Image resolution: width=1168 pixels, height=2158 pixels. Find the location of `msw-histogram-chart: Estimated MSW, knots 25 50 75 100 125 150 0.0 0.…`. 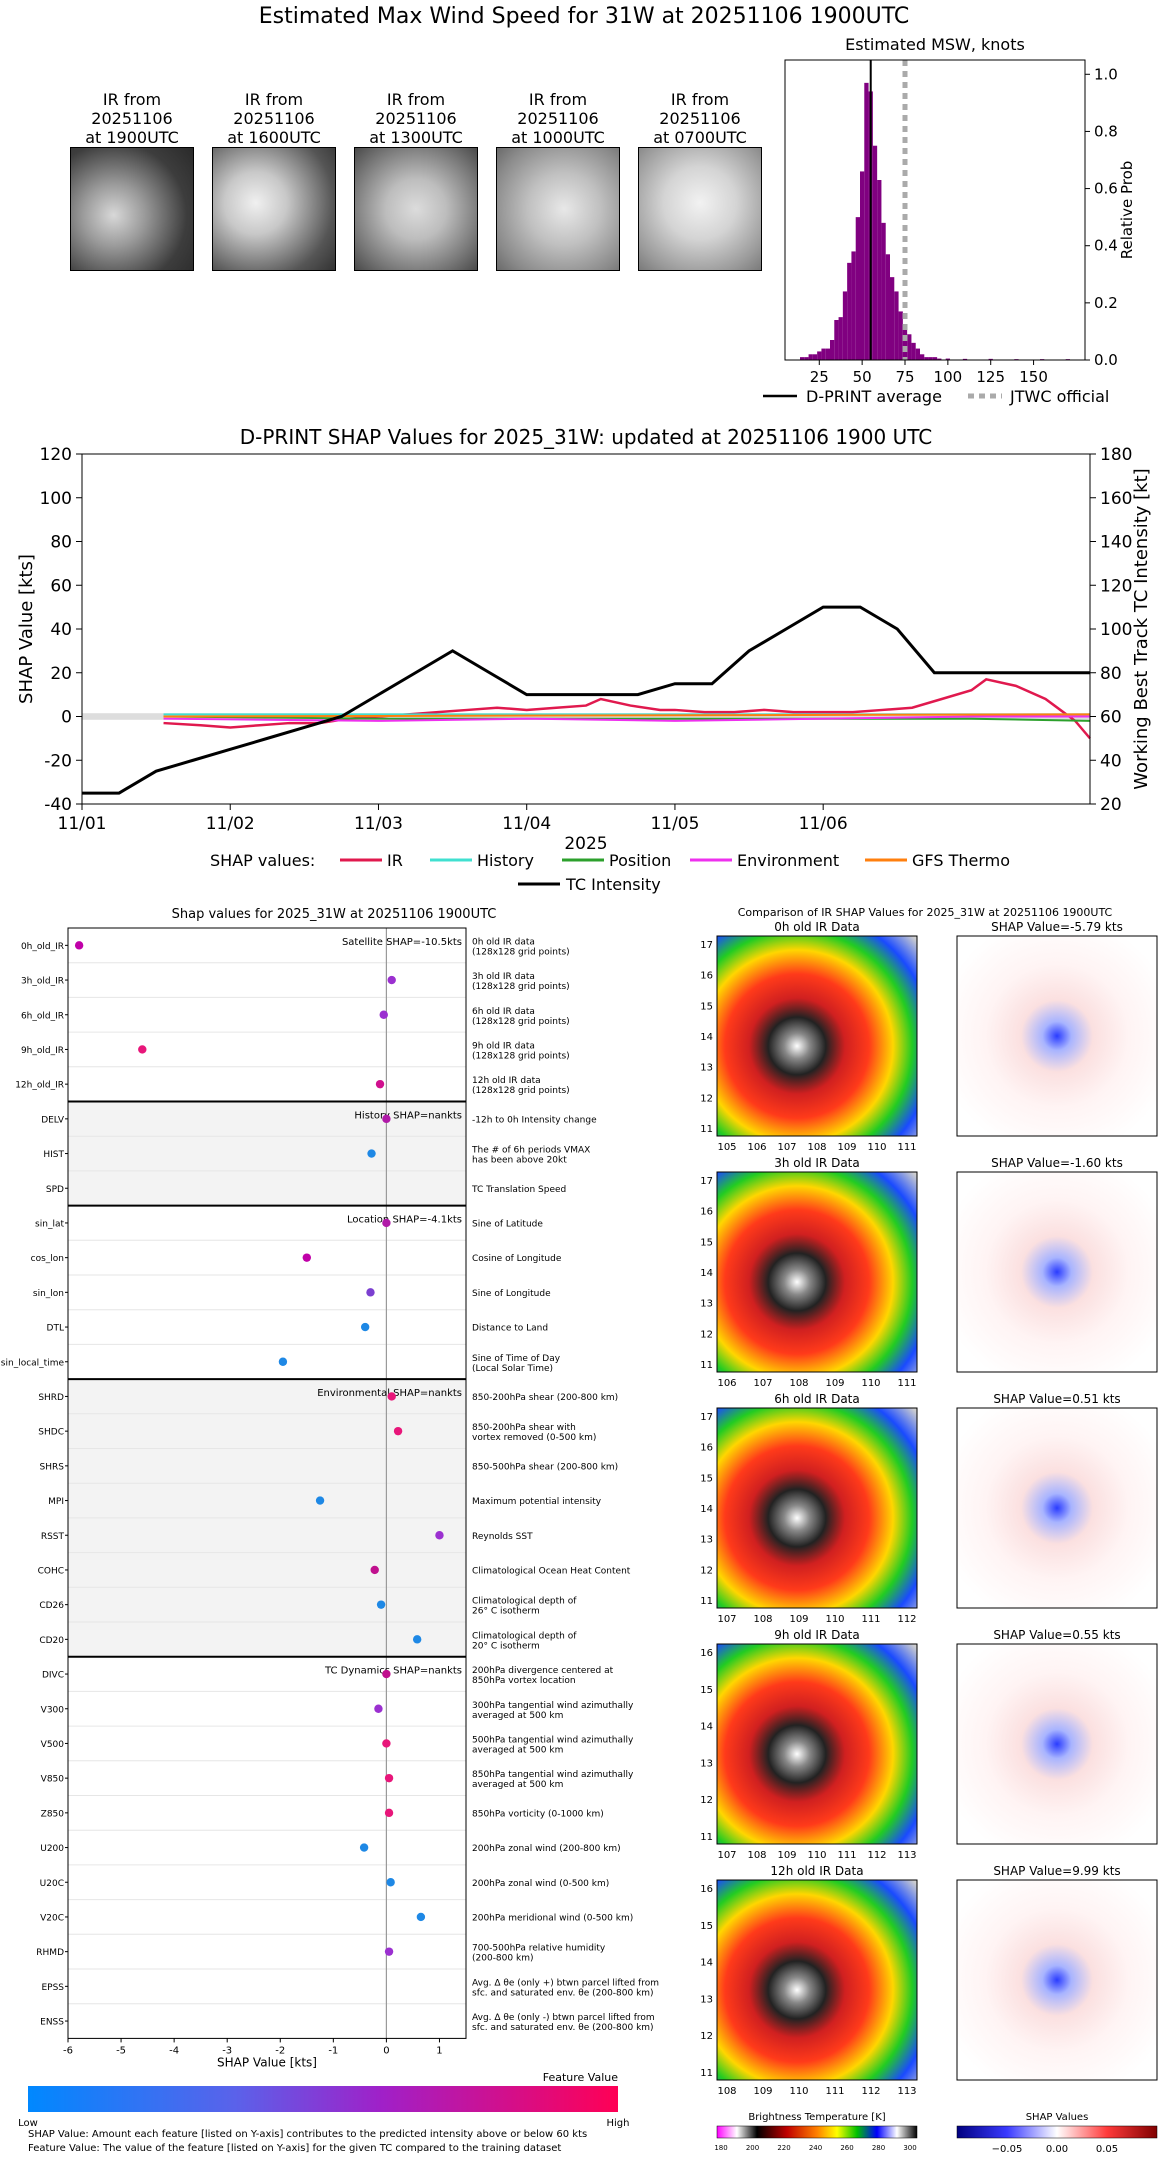

msw-histogram-chart: Estimated MSW, knots 25 50 75 100 125 150 0.0 0.… is located at coordinates (949, 220).